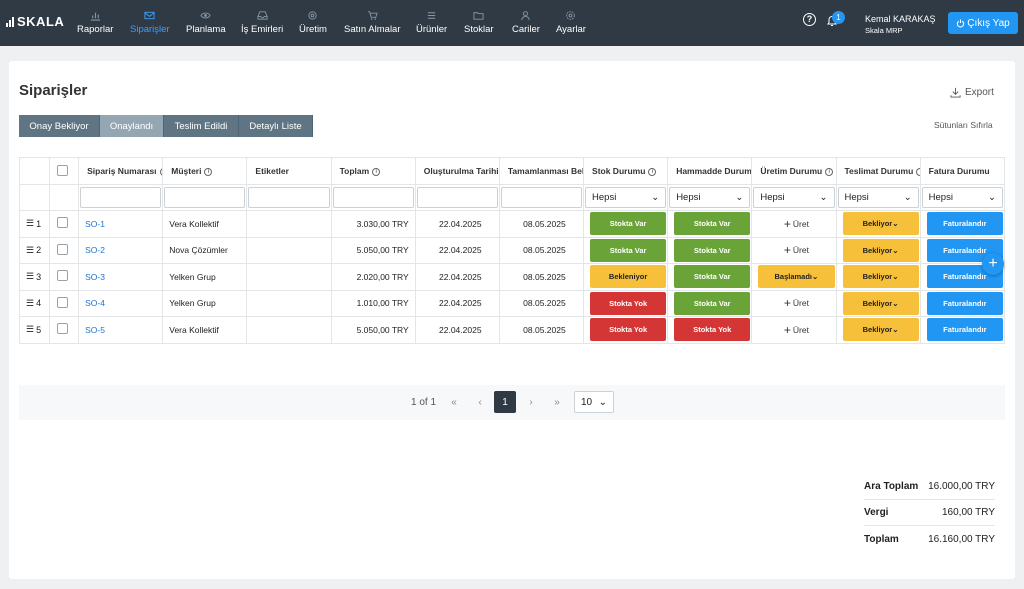 The image size is (1024, 589). I want to click on col-etiketler: Etiketler, so click(289, 171).